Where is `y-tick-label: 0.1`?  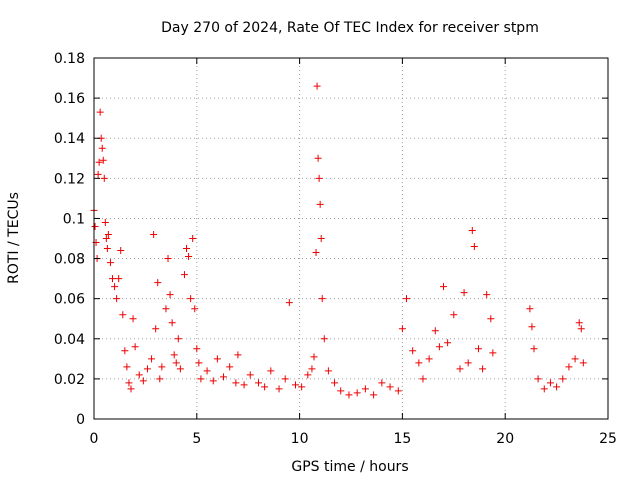
y-tick-label: 0.1 is located at coordinates (74, 219).